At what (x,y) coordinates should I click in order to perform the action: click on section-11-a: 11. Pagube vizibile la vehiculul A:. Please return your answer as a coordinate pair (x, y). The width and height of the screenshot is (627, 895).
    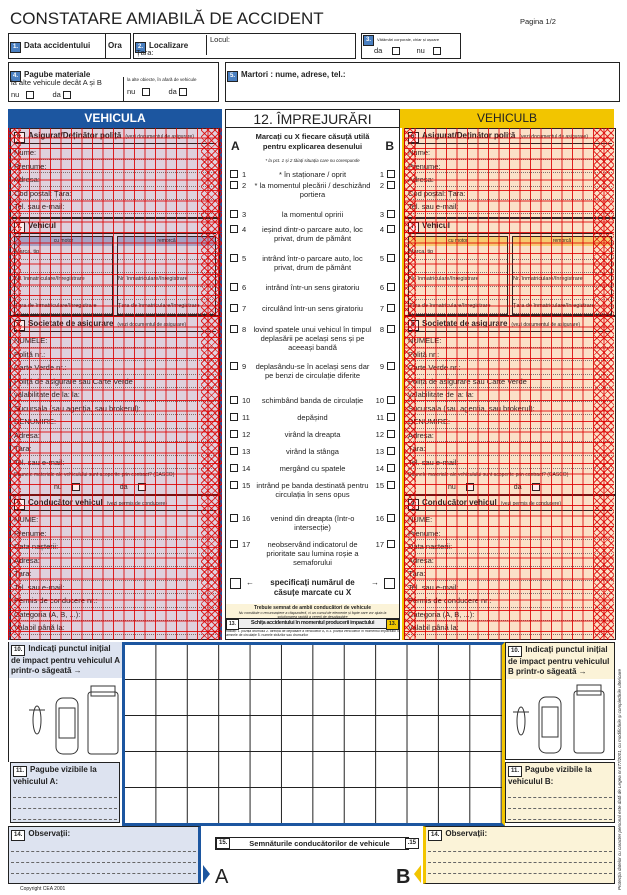
    Looking at the image, I should click on (65, 792).